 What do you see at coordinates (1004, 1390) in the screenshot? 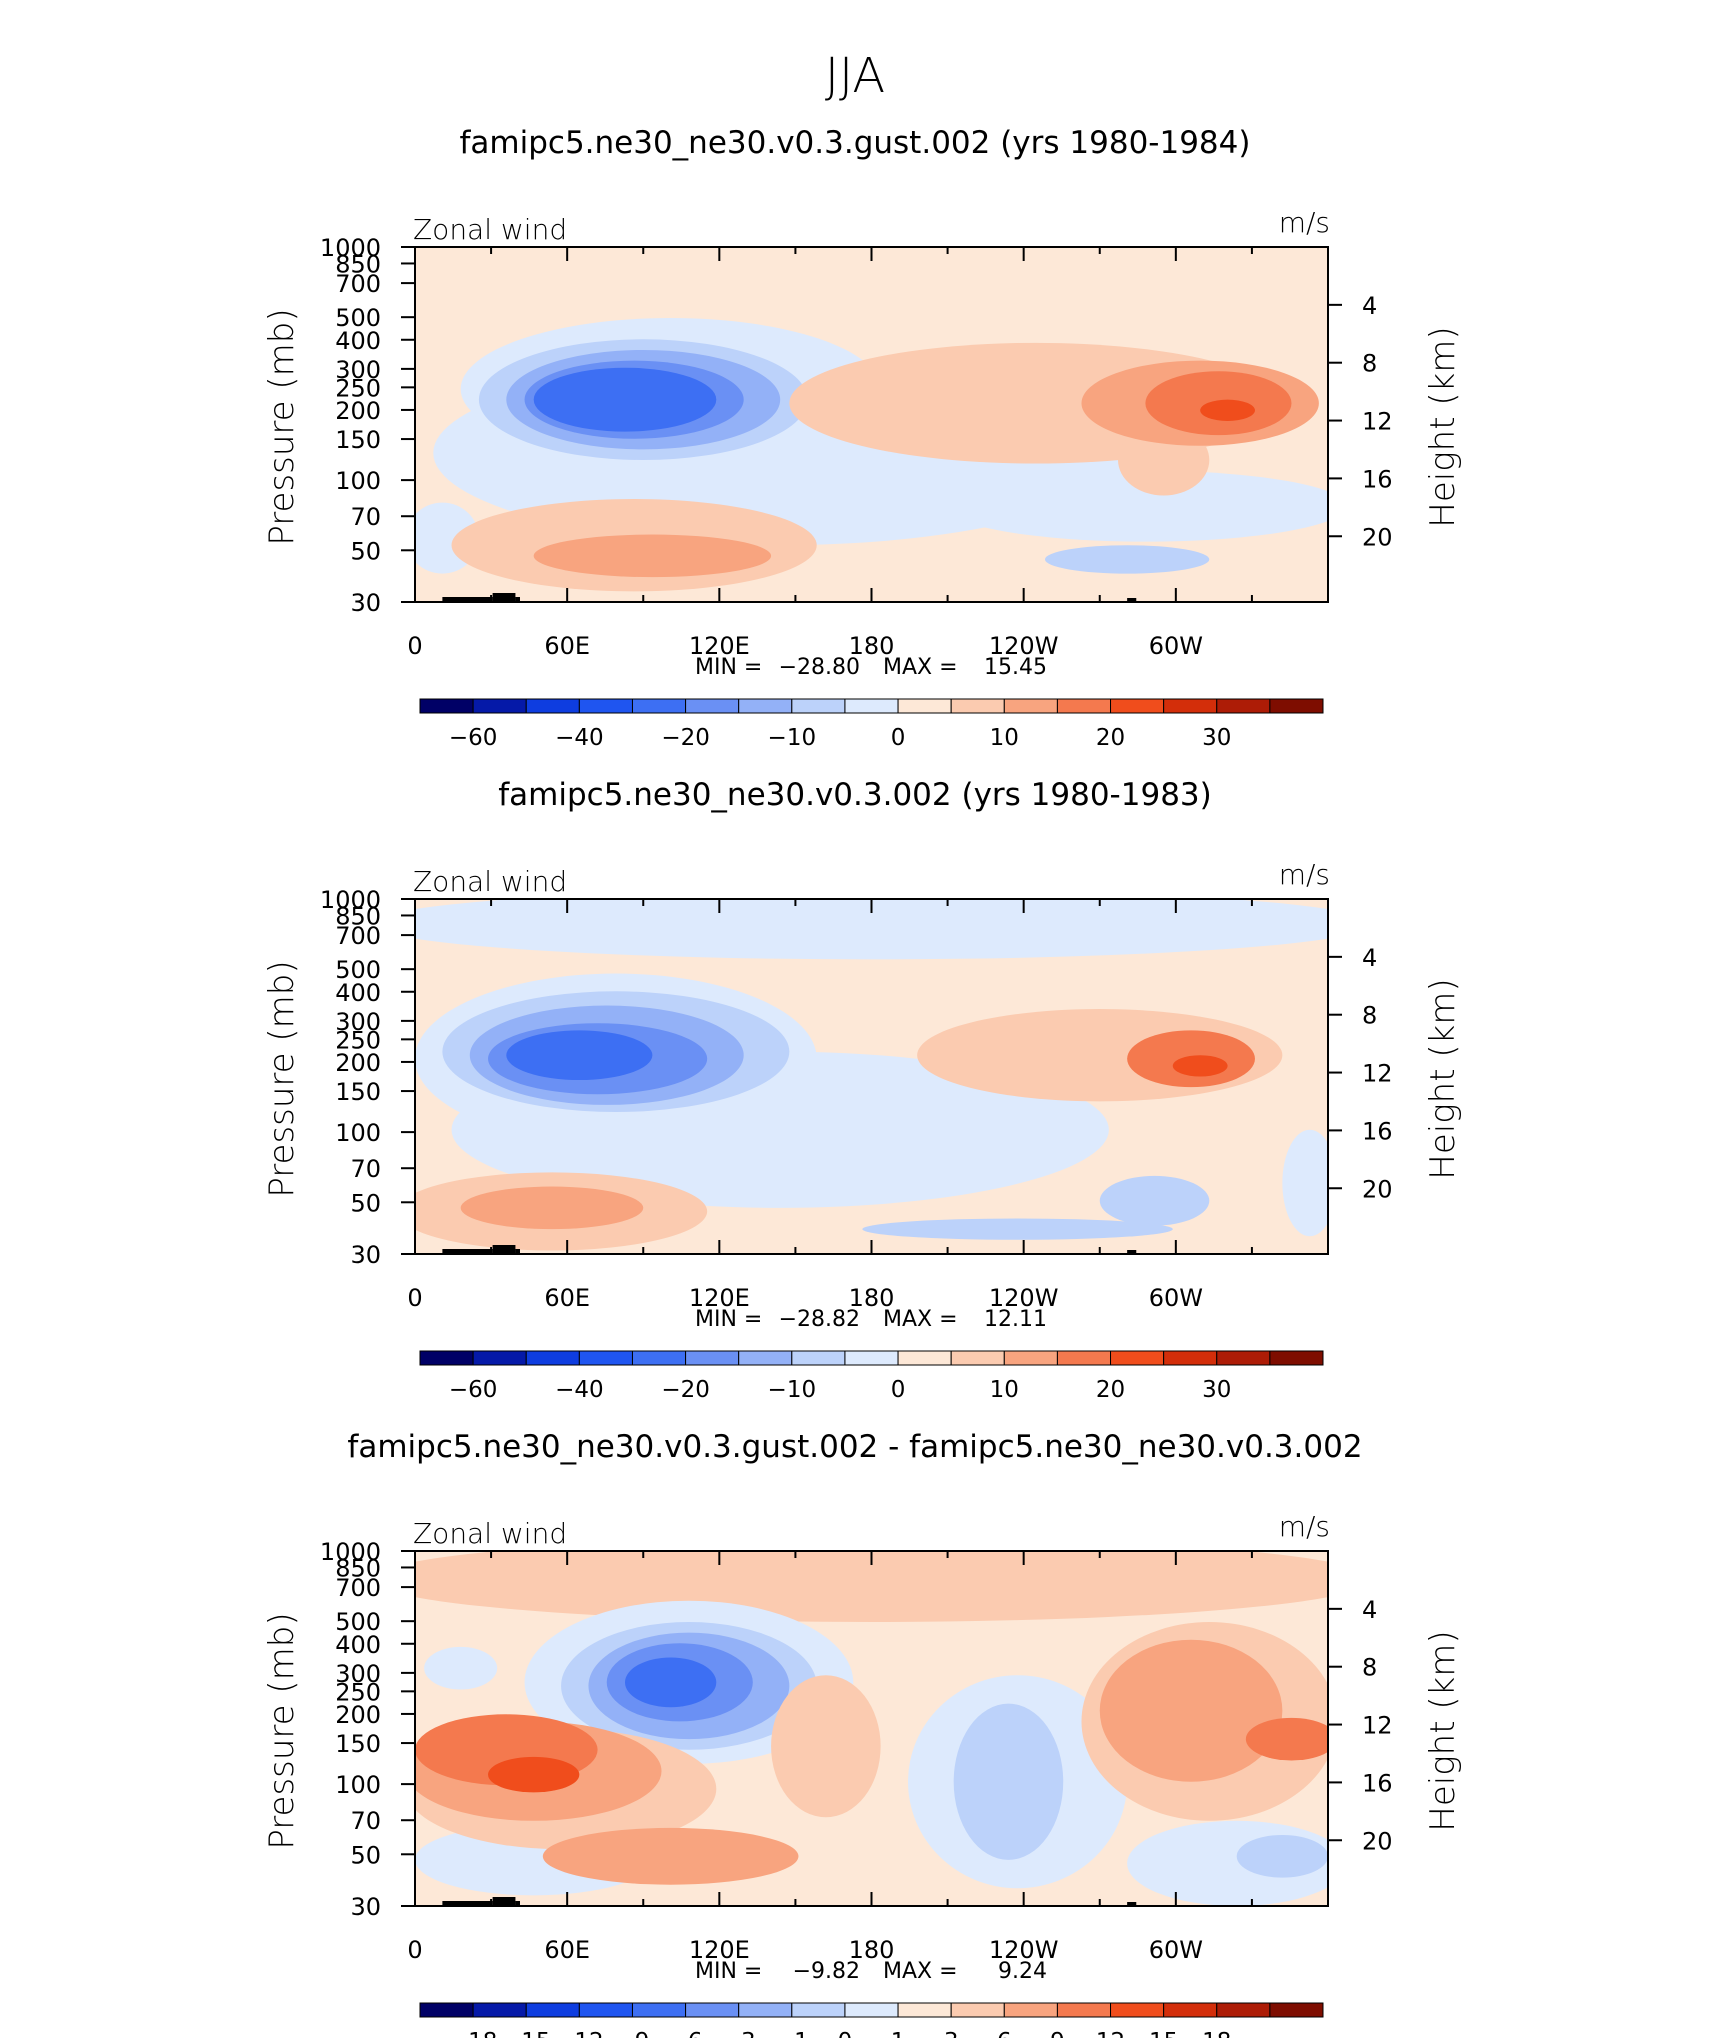
I see `colorbar-label: 10` at bounding box center [1004, 1390].